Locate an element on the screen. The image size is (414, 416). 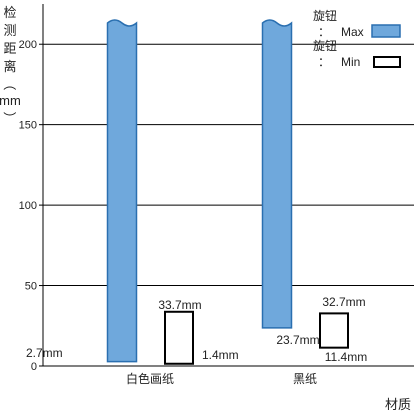
y-tick-label: 50 is located at coordinates (31, 287).